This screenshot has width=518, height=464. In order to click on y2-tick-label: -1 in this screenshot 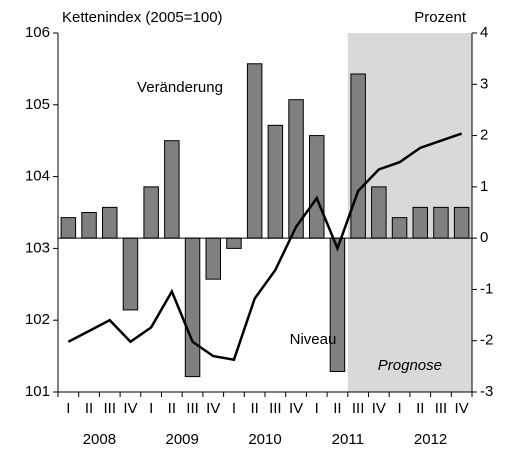, I will do `click(486, 288)`.